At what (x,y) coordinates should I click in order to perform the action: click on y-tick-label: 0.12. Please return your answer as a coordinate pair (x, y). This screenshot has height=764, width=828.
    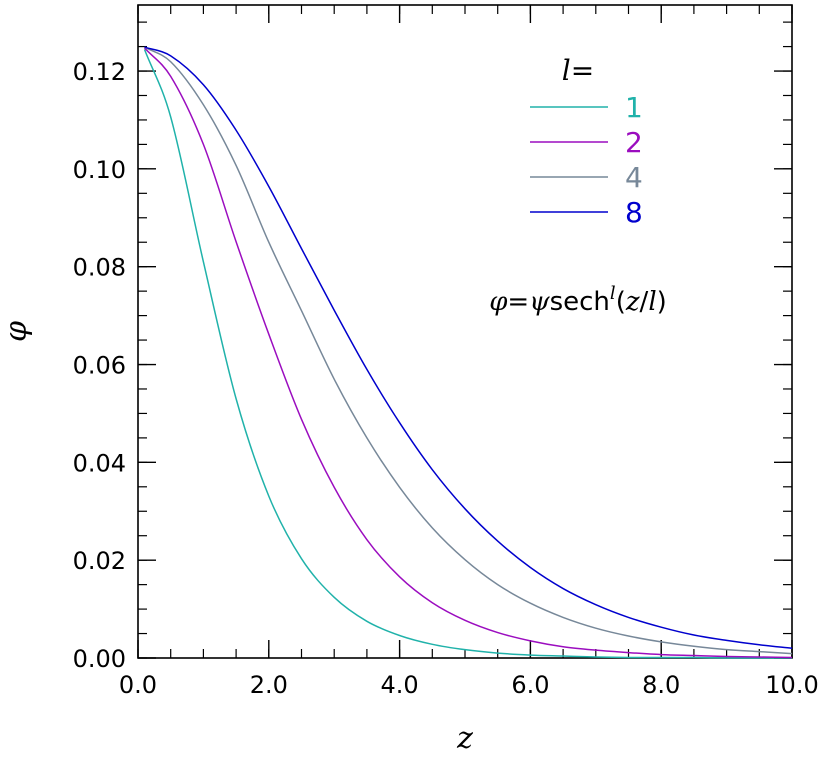
    Looking at the image, I should click on (99, 72).